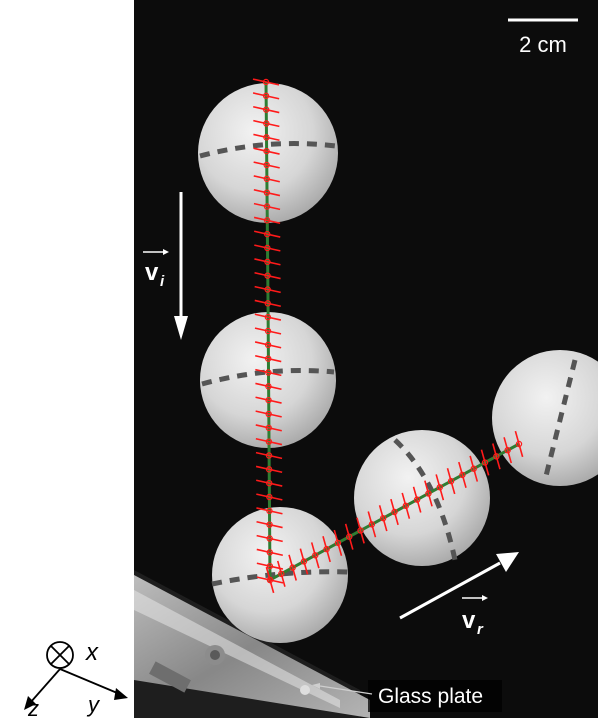  What do you see at coordinates (60, 655) in the screenshot?
I see `x-axis-into-page-icon` at bounding box center [60, 655].